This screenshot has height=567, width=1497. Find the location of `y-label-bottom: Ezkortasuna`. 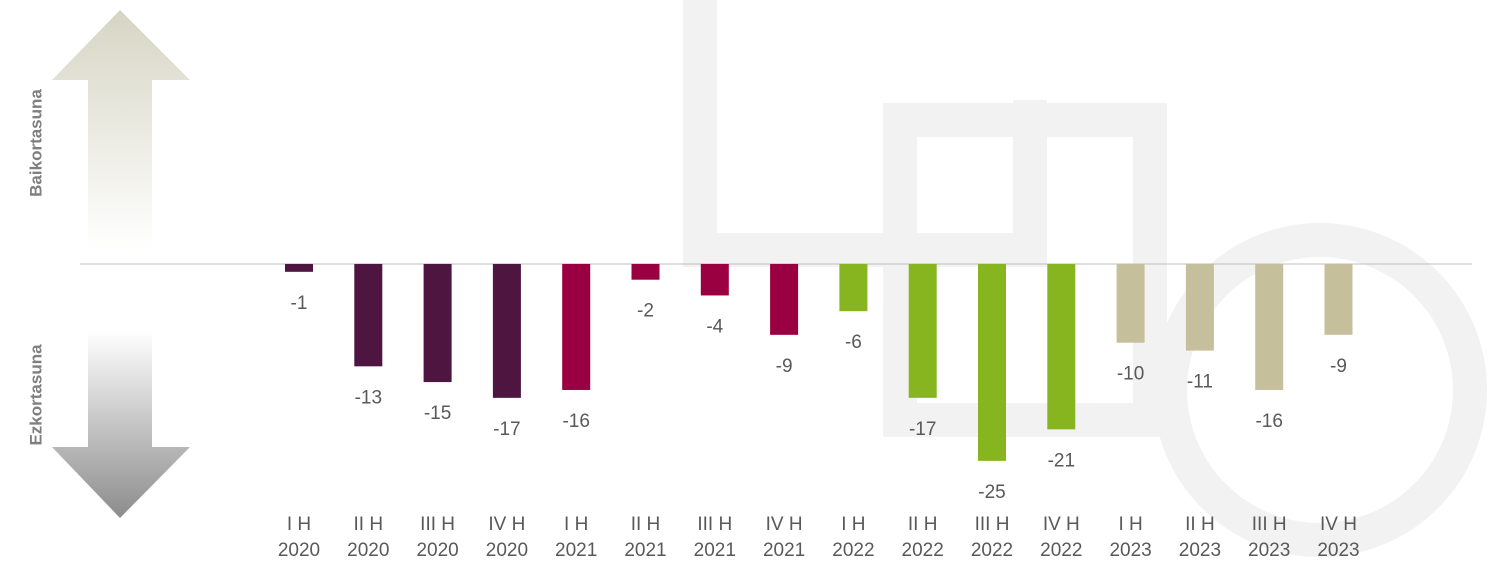

y-label-bottom: Ezkortasuna is located at coordinates (35, 395).